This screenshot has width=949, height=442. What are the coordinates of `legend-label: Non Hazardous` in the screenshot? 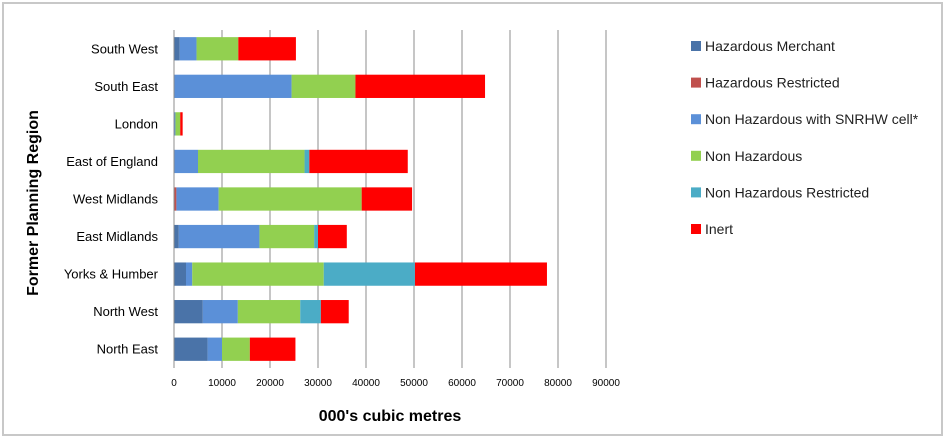 It's located at (753, 156).